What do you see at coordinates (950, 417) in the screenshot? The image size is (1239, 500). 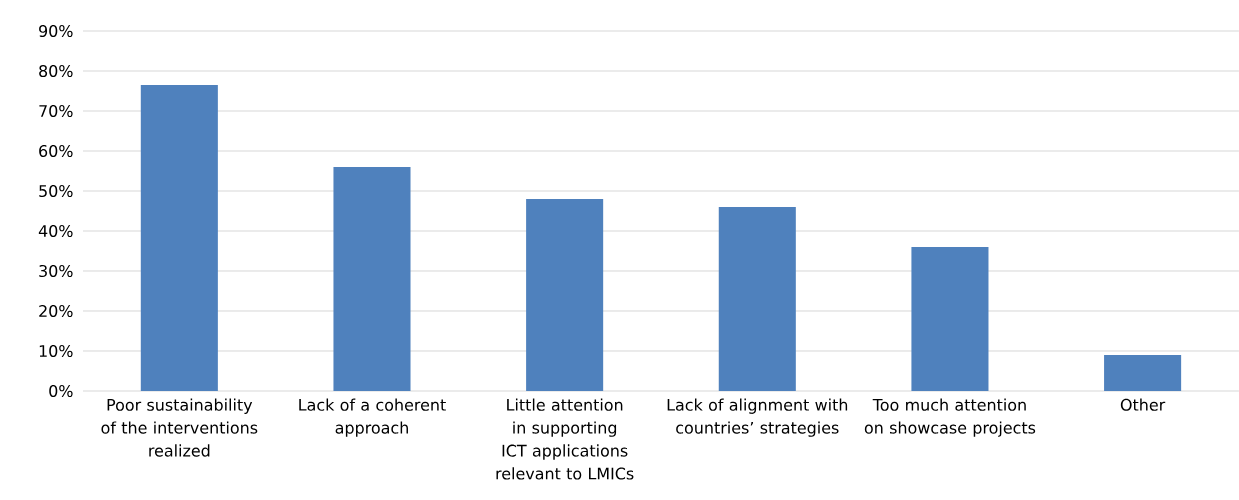 I see `x-tick-label: Too much attention on showcase projects` at bounding box center [950, 417].